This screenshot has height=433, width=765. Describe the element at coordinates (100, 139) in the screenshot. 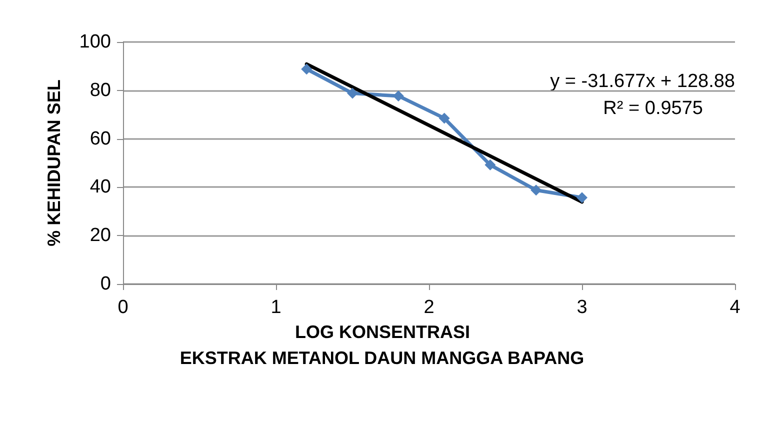

I see `y-tick-label: 60` at that location.